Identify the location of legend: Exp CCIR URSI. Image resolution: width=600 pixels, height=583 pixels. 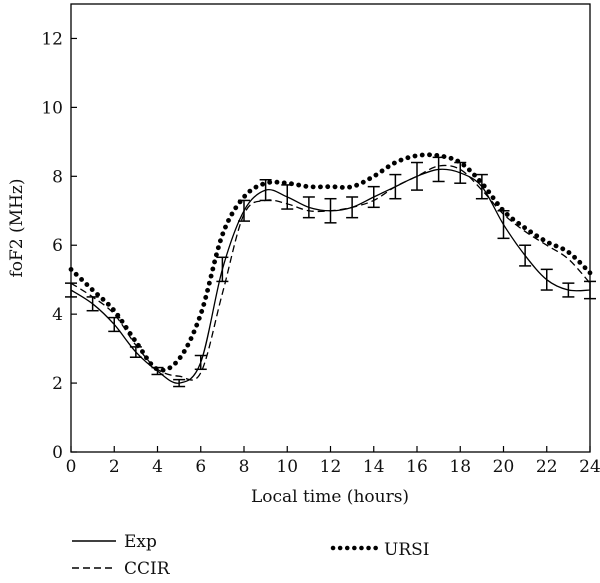
(251, 555).